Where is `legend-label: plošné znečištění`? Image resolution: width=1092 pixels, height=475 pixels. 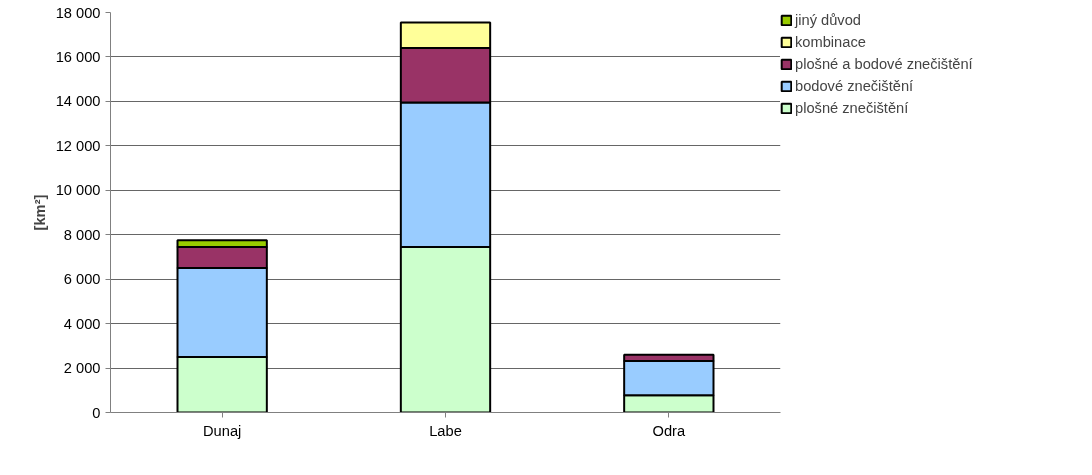 legend-label: plošné znečištění is located at coordinates (852, 108).